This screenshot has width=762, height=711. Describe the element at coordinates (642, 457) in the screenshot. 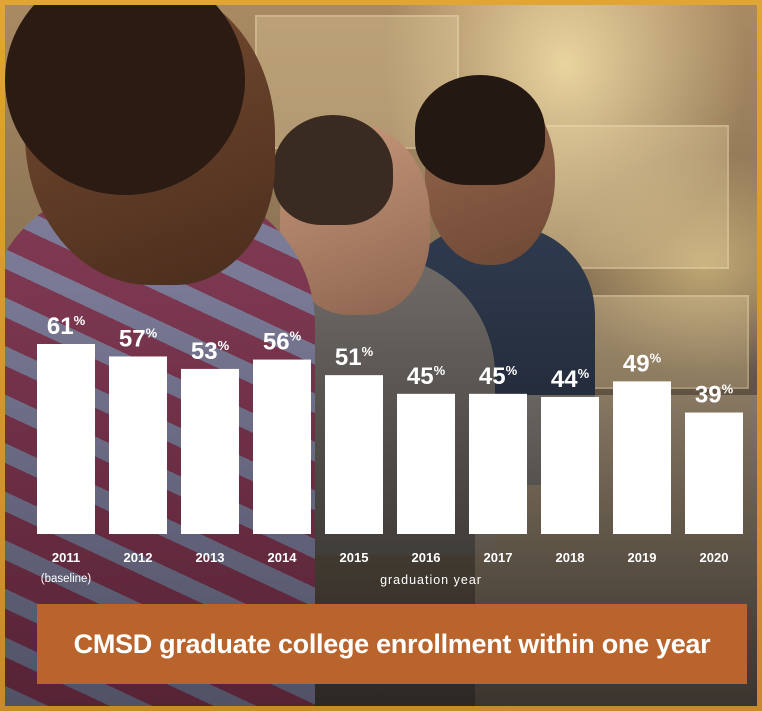

I see `bar-2019` at that location.